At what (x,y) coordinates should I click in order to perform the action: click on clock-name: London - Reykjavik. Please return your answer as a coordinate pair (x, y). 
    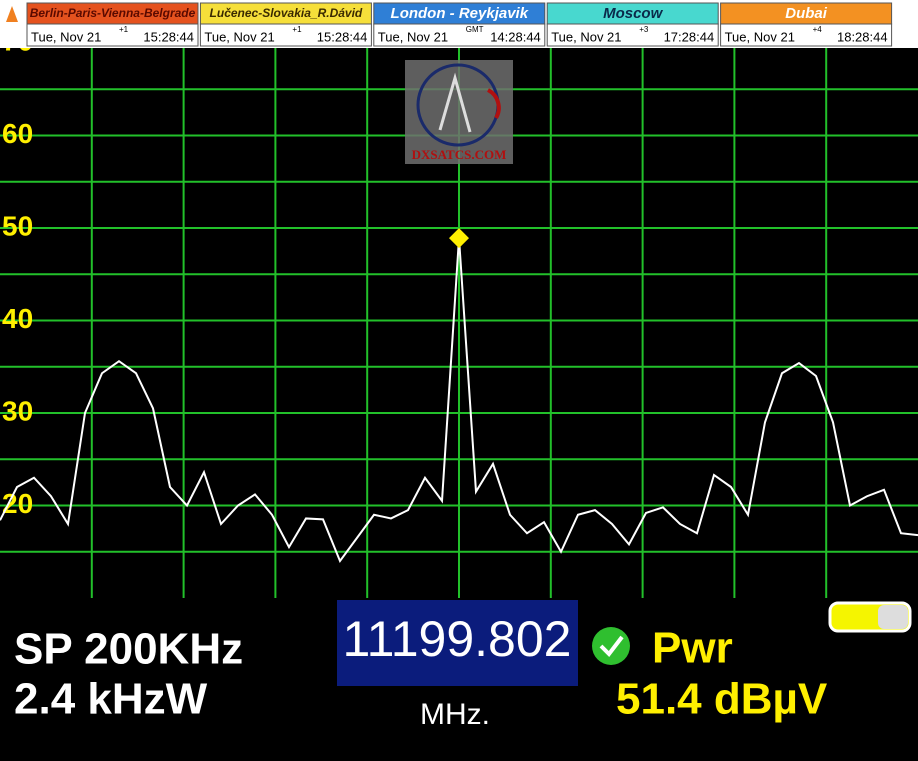
    Looking at the image, I should click on (460, 13).